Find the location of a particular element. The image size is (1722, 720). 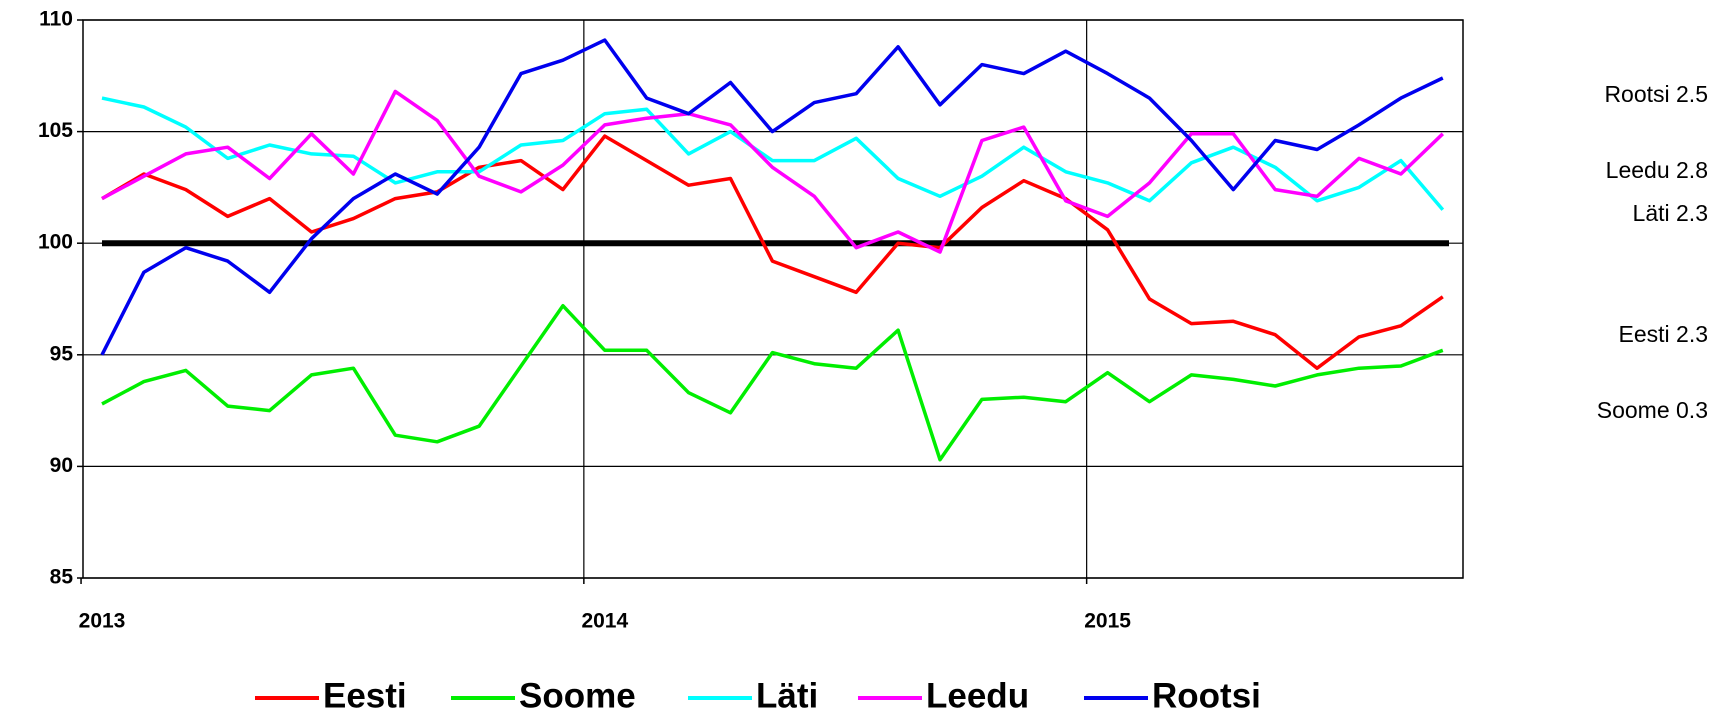

y-tick-label: 85 is located at coordinates (62, 577).